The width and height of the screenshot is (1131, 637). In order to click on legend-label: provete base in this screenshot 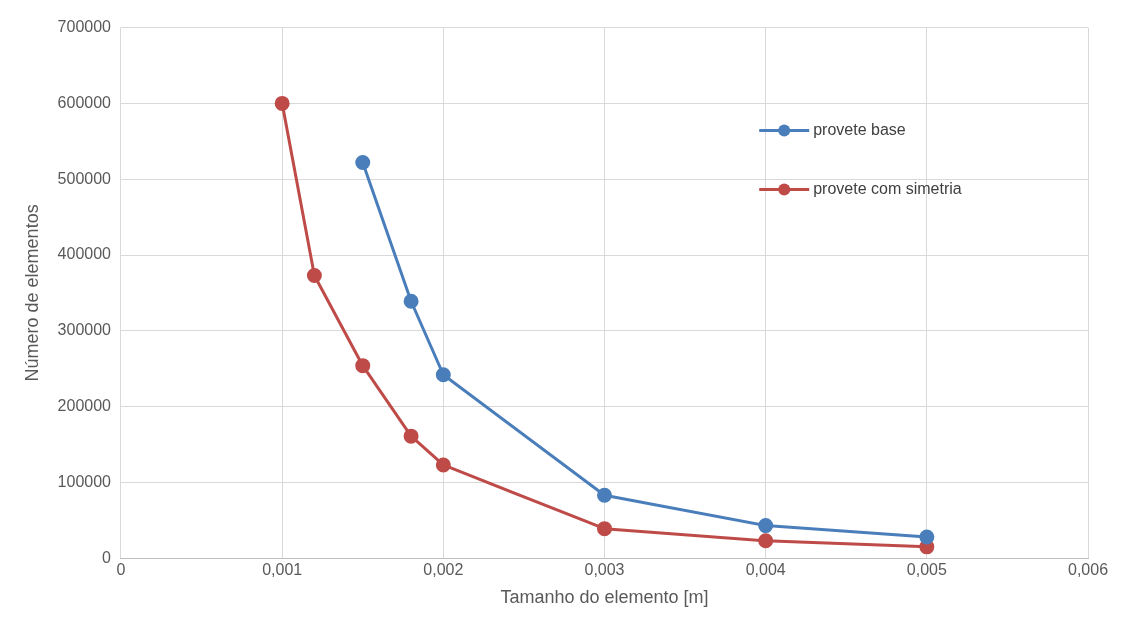, I will do `click(859, 130)`.